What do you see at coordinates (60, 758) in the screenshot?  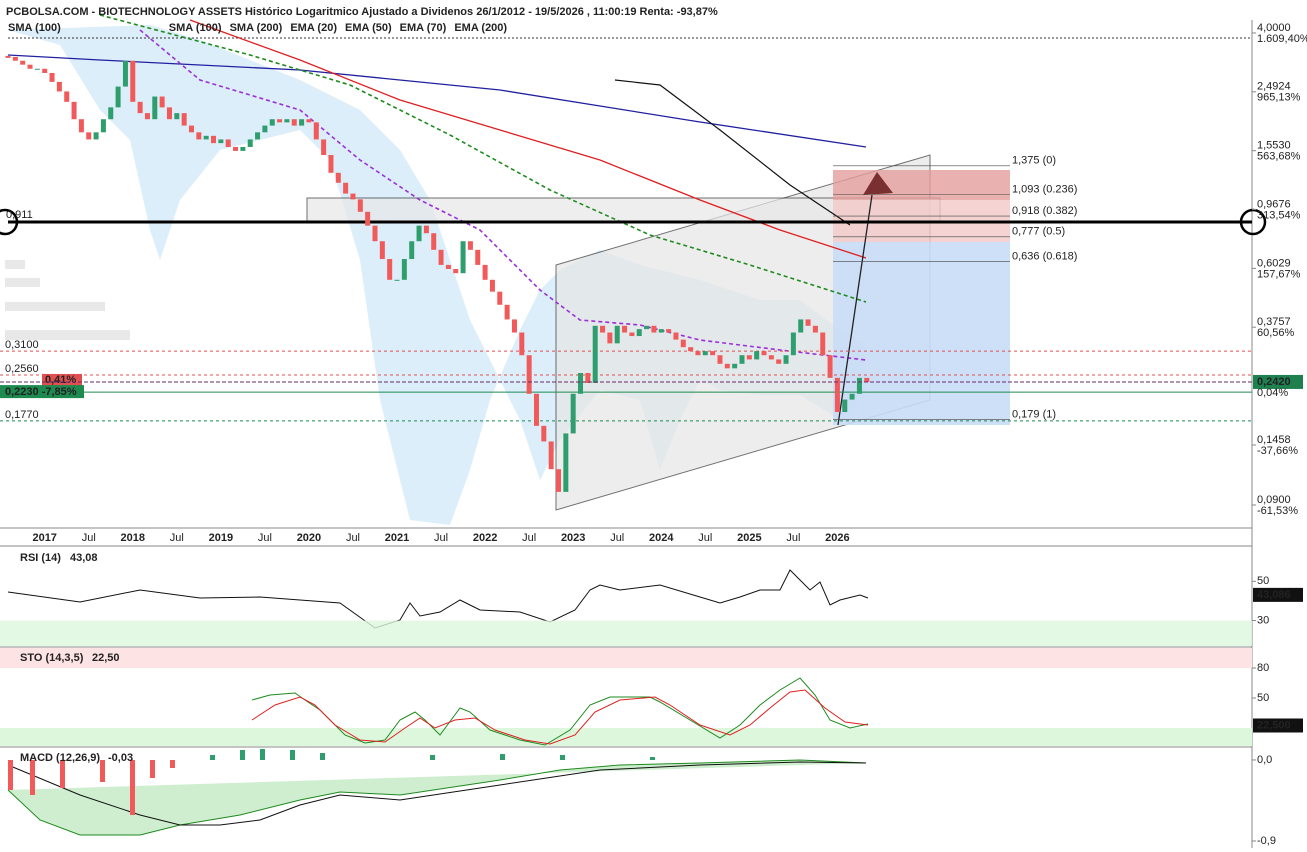 I see `macd-label: MACD (12,26,9)` at bounding box center [60, 758].